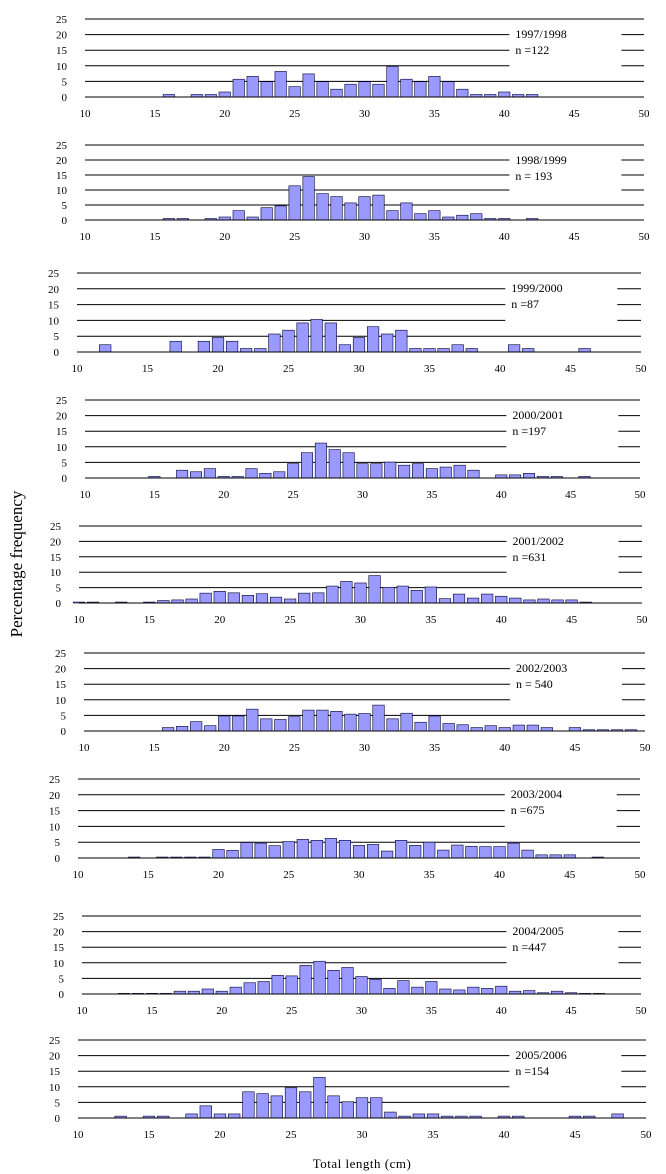  Describe the element at coordinates (220, 620) in the screenshot. I see `x-tick-label: 20` at that location.